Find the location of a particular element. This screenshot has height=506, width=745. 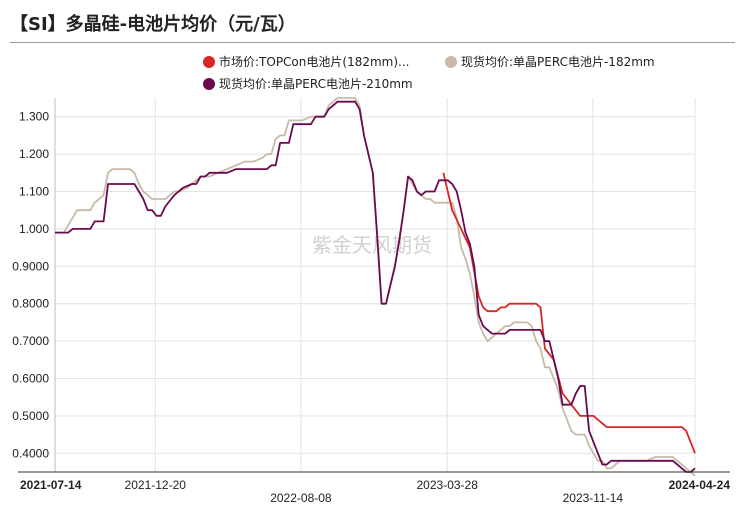

x-tick-label: 2022-08-08 is located at coordinates (301, 498).